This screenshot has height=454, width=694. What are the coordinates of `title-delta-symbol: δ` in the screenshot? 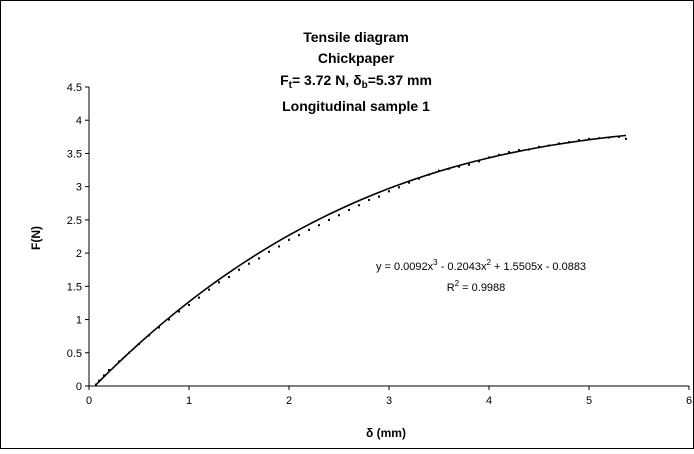 It's located at (357, 80).